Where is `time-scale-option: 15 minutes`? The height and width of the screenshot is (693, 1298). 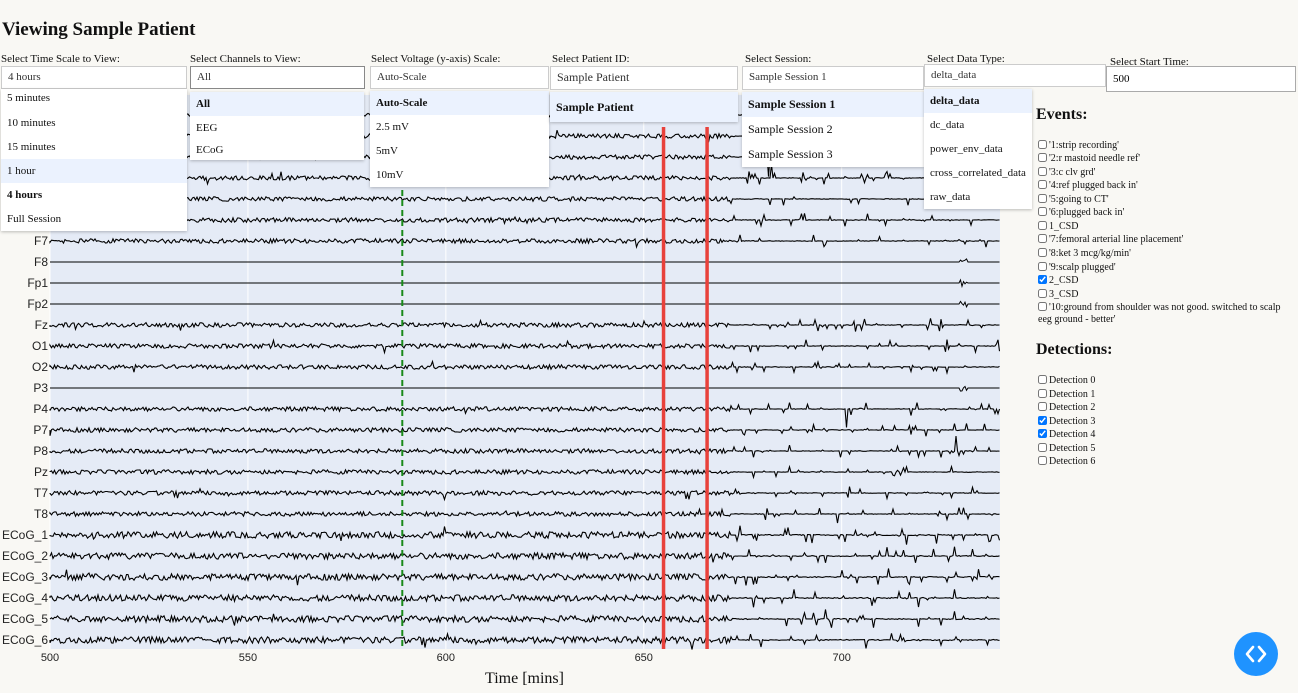
time-scale-option: 15 minutes is located at coordinates (31, 147).